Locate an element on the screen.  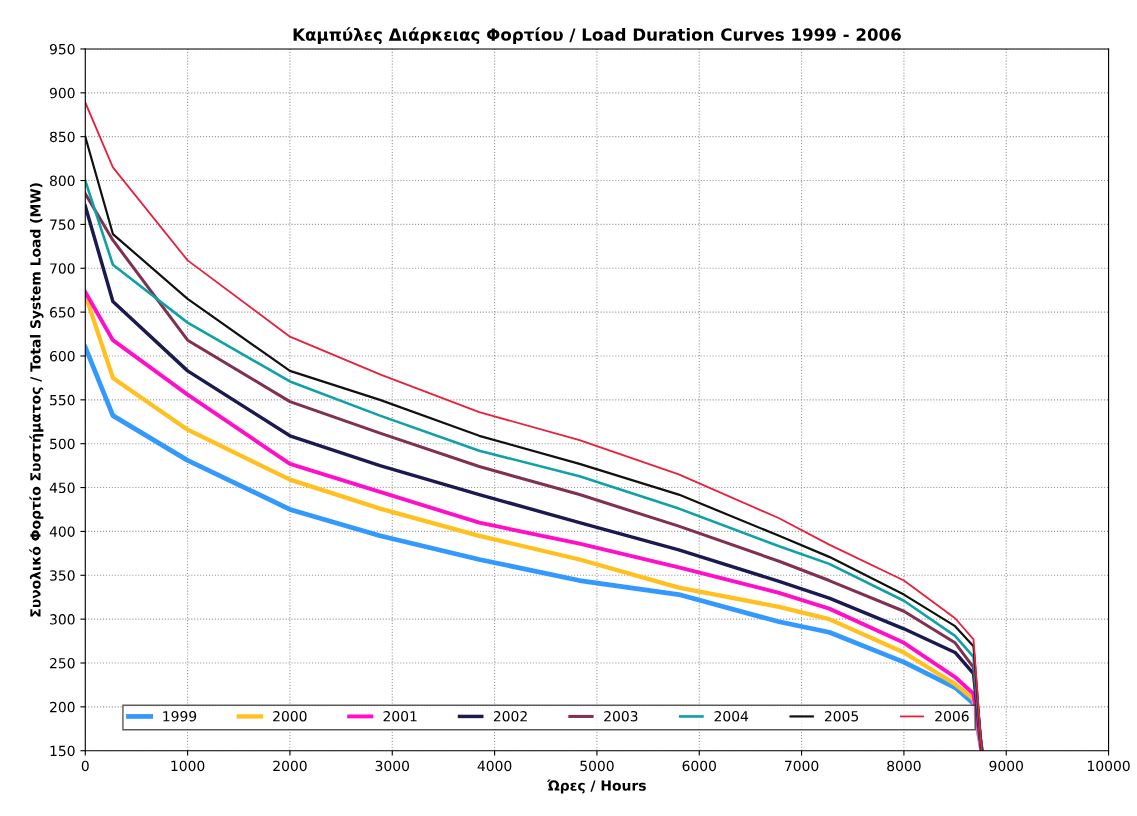
legend-label: 2003 is located at coordinates (621, 716).